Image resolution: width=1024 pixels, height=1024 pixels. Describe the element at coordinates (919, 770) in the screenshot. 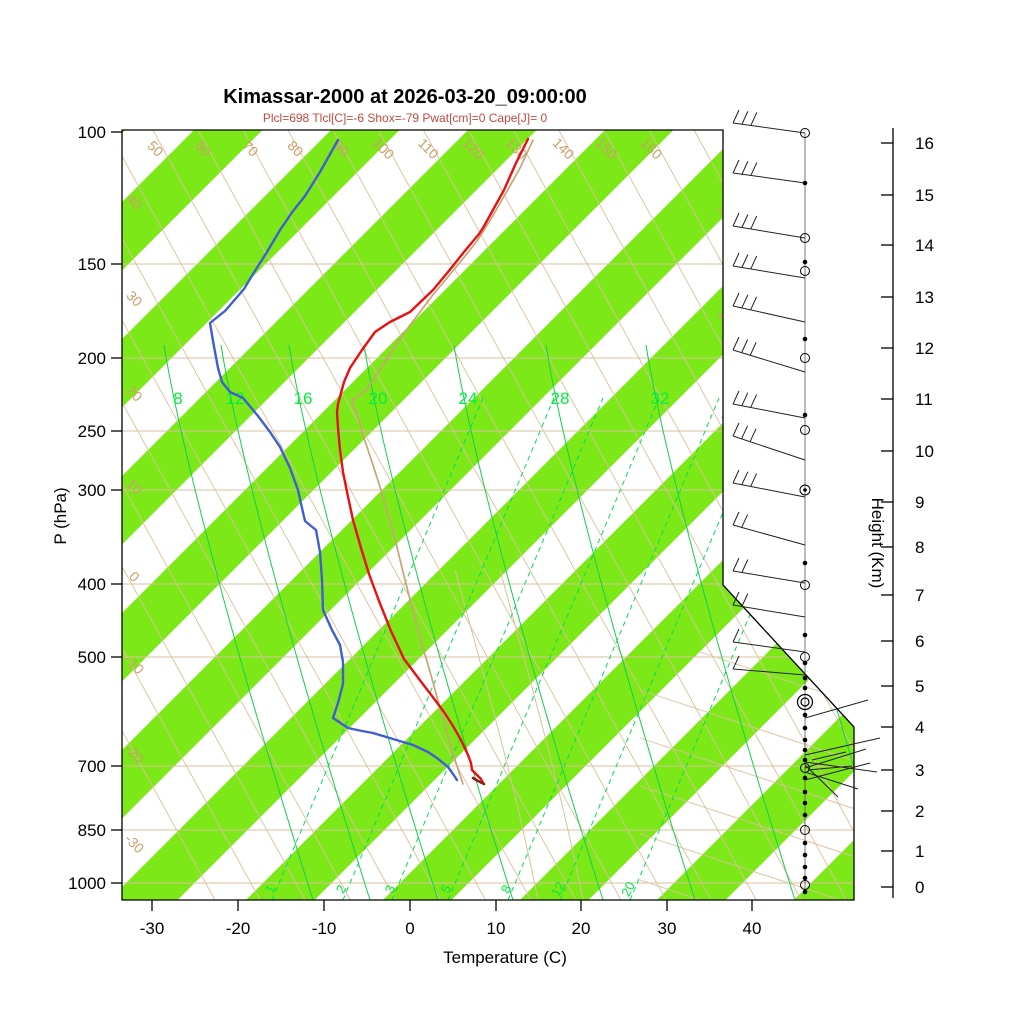

I see `svg-text: 3` at that location.